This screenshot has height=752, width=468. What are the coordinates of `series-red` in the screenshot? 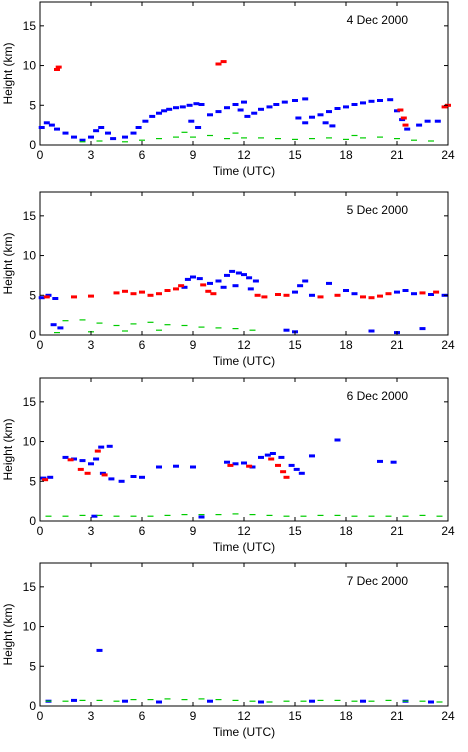 It's located at (241, 291).